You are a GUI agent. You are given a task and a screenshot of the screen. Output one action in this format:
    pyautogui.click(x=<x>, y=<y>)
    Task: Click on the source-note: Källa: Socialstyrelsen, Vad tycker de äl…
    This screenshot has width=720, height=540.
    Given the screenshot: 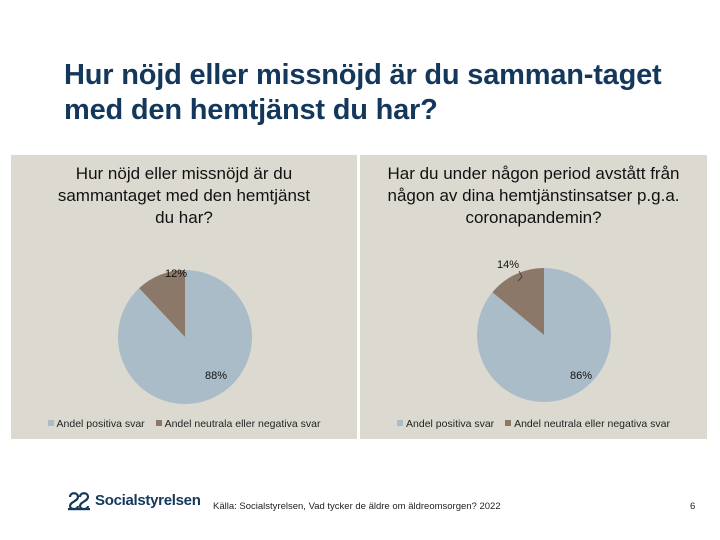 What is the action you would take?
    pyautogui.click(x=357, y=506)
    